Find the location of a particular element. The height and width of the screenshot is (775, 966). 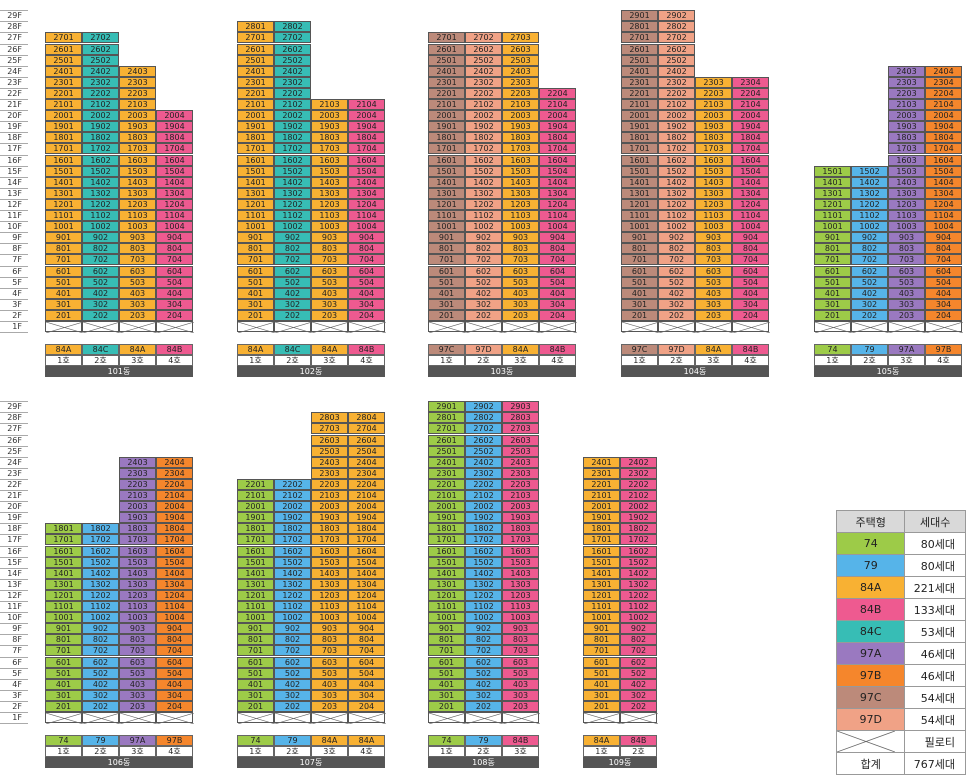

unit-cell: 2102 is located at coordinates (100, 104).